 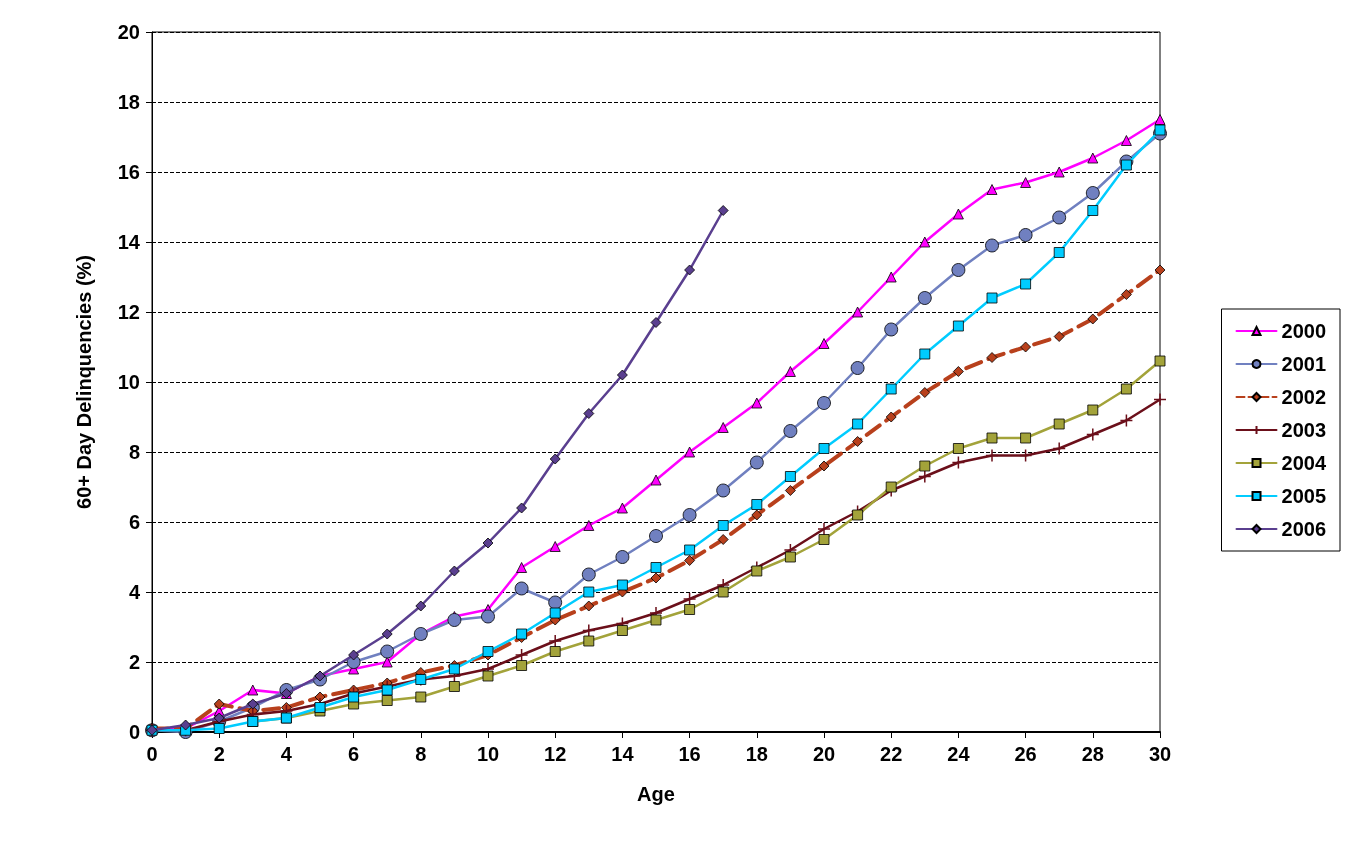 What do you see at coordinates (488, 754) in the screenshot?
I see `x-tick-label: 10` at bounding box center [488, 754].